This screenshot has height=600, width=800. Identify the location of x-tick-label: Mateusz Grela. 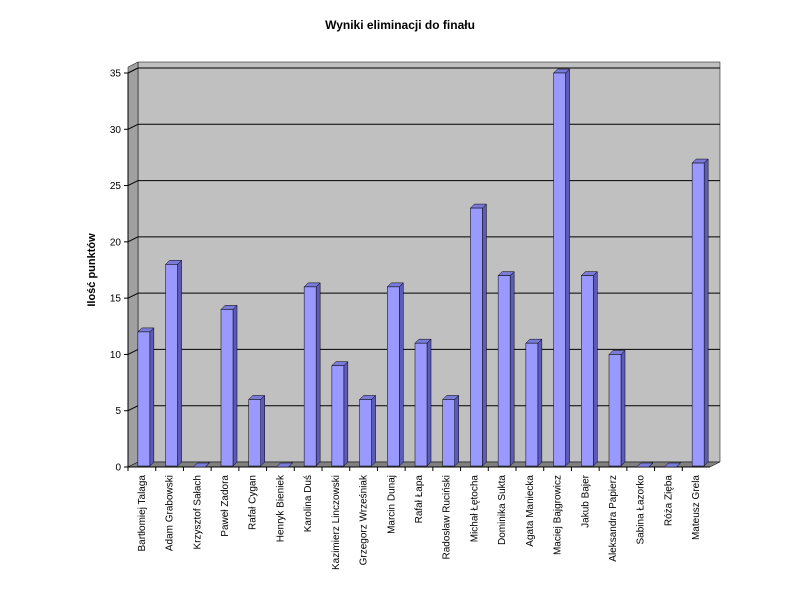
(696, 507).